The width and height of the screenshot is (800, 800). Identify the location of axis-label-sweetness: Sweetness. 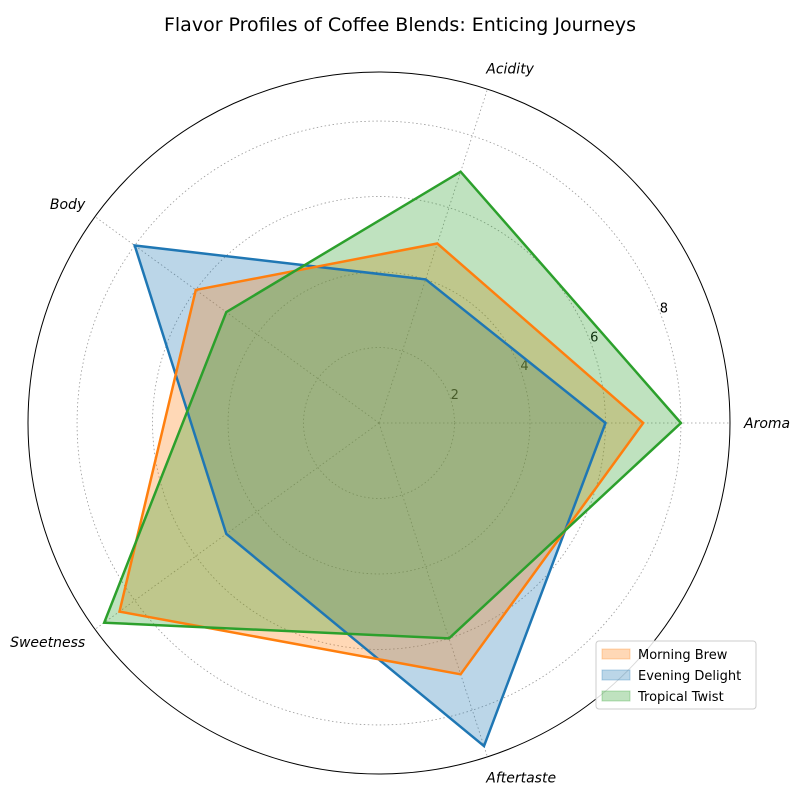
(47, 643).